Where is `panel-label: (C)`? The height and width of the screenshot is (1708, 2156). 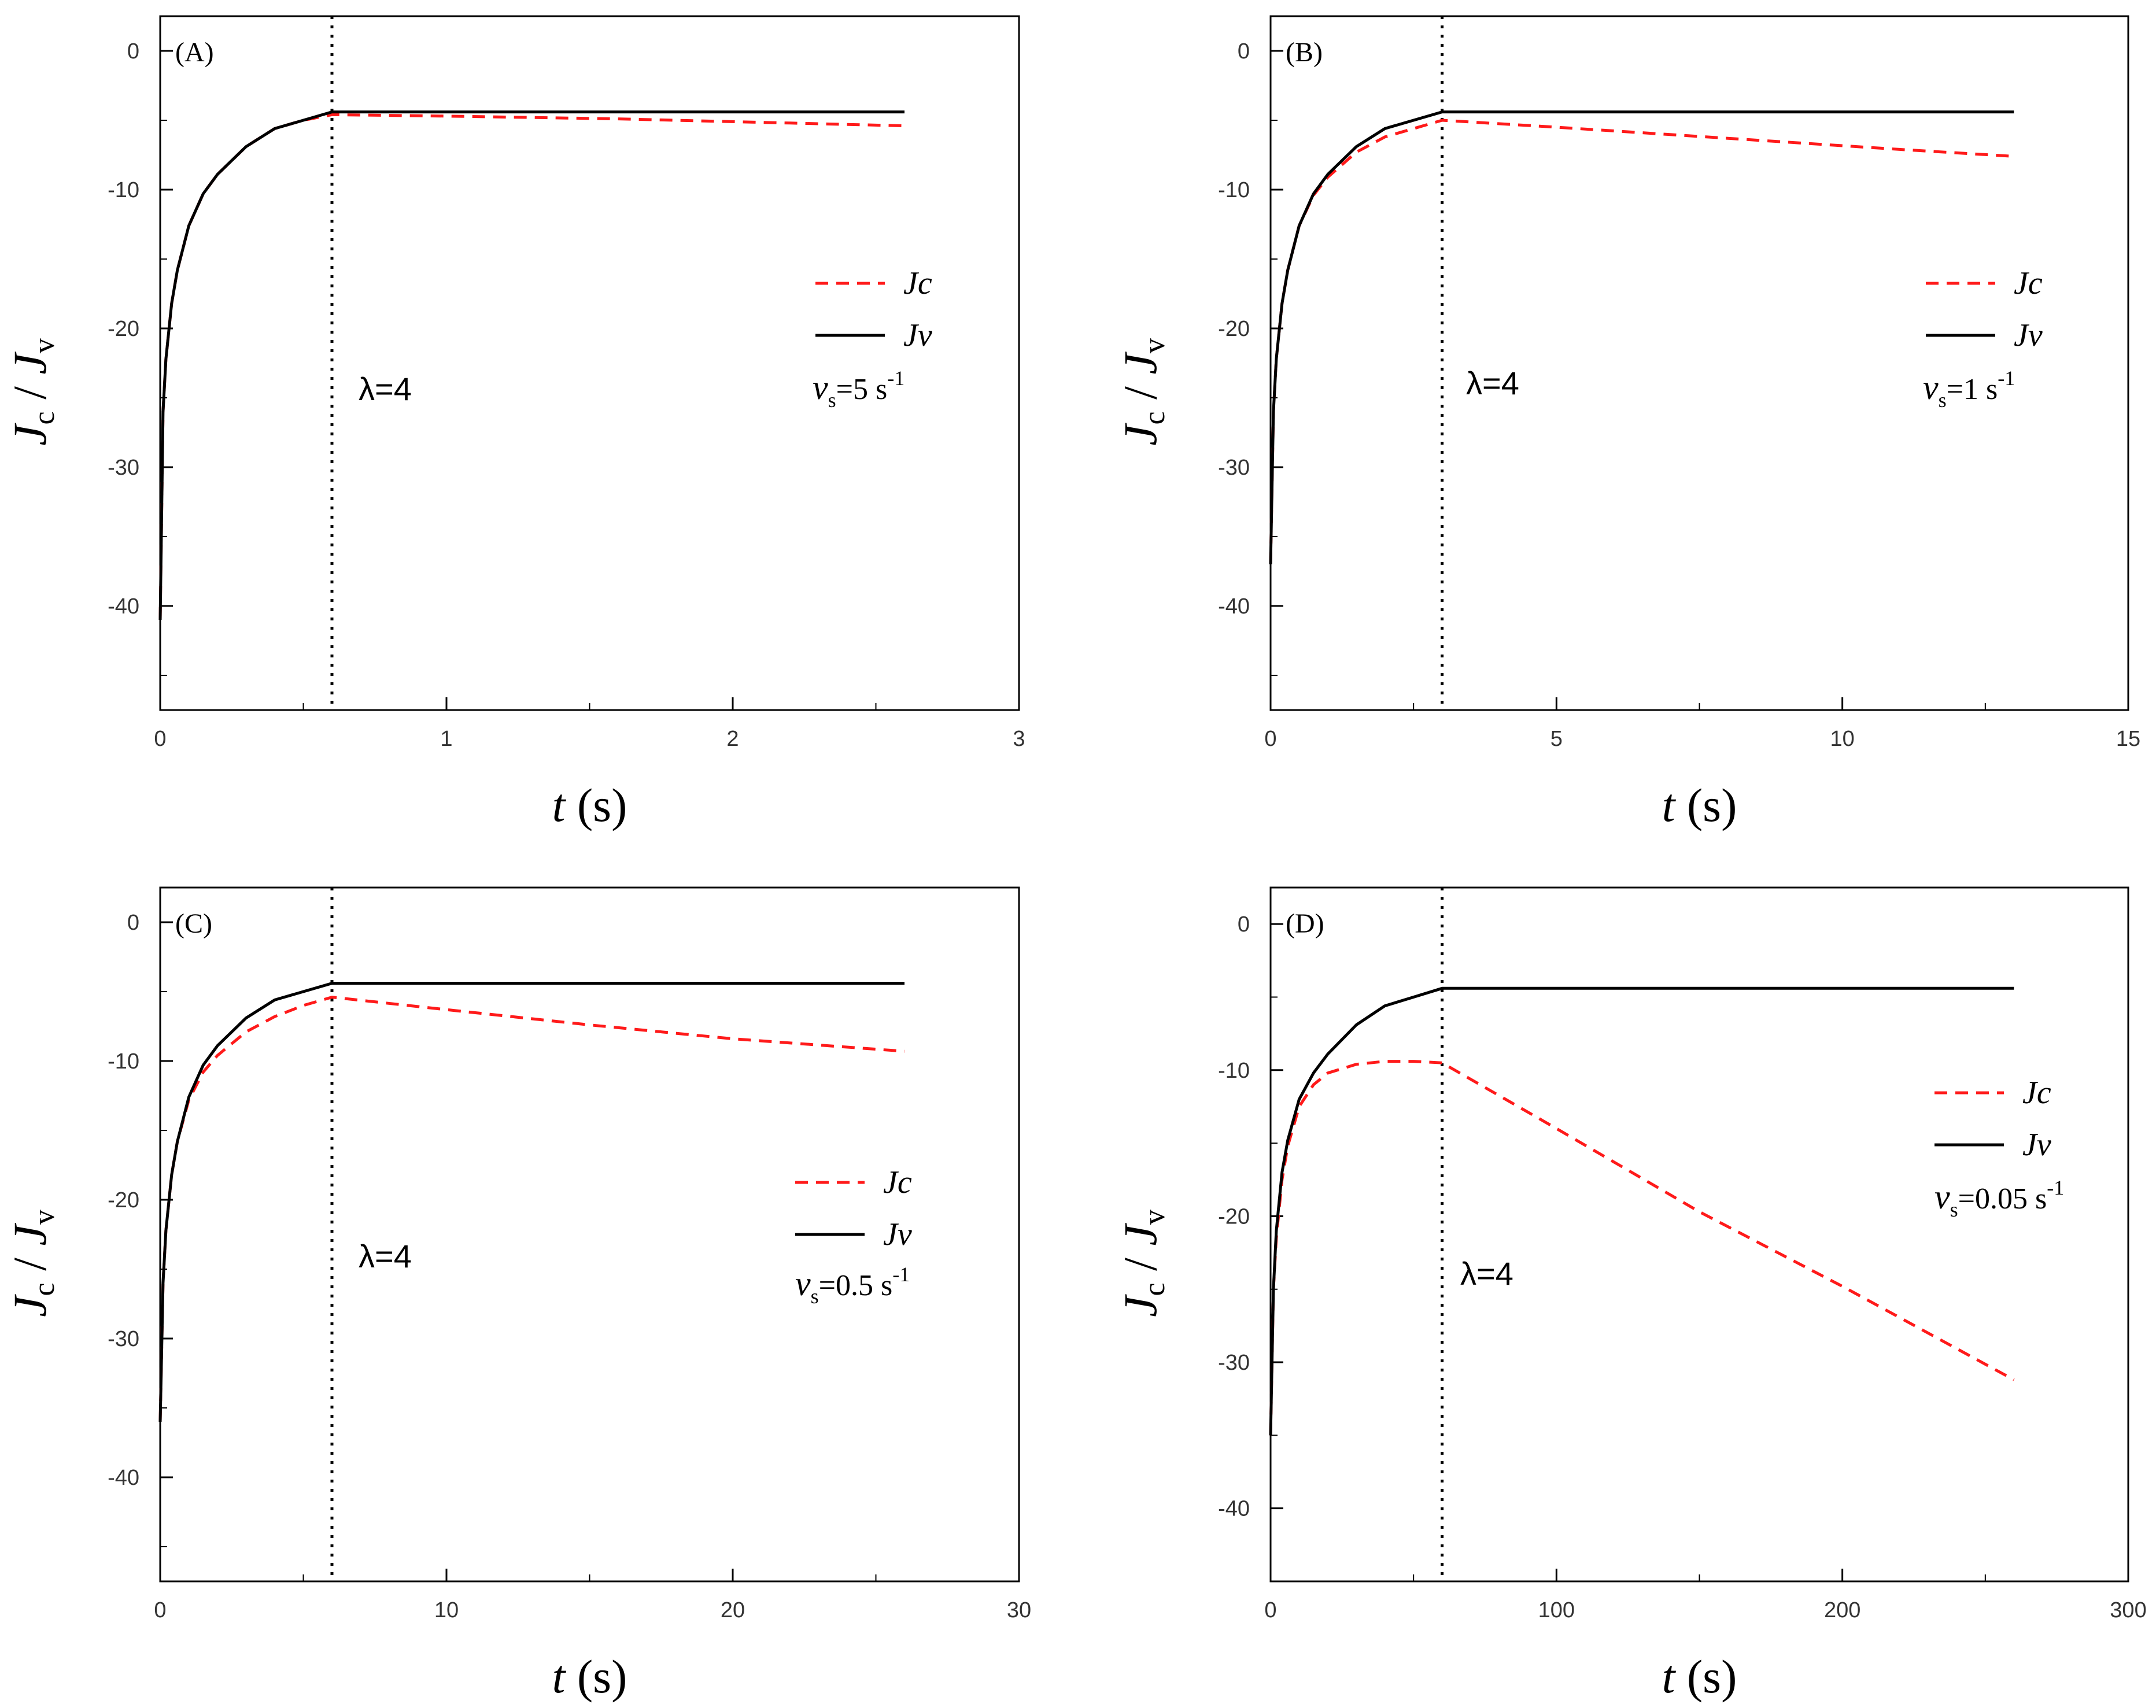 panel-label: (C) is located at coordinates (193, 923).